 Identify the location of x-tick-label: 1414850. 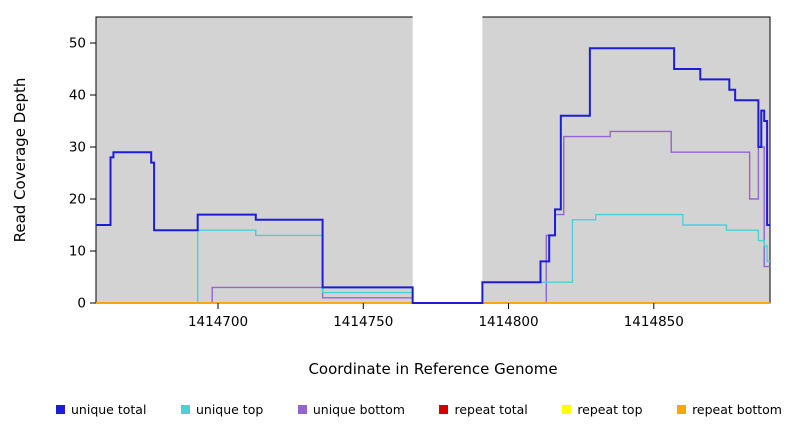
(654, 322).